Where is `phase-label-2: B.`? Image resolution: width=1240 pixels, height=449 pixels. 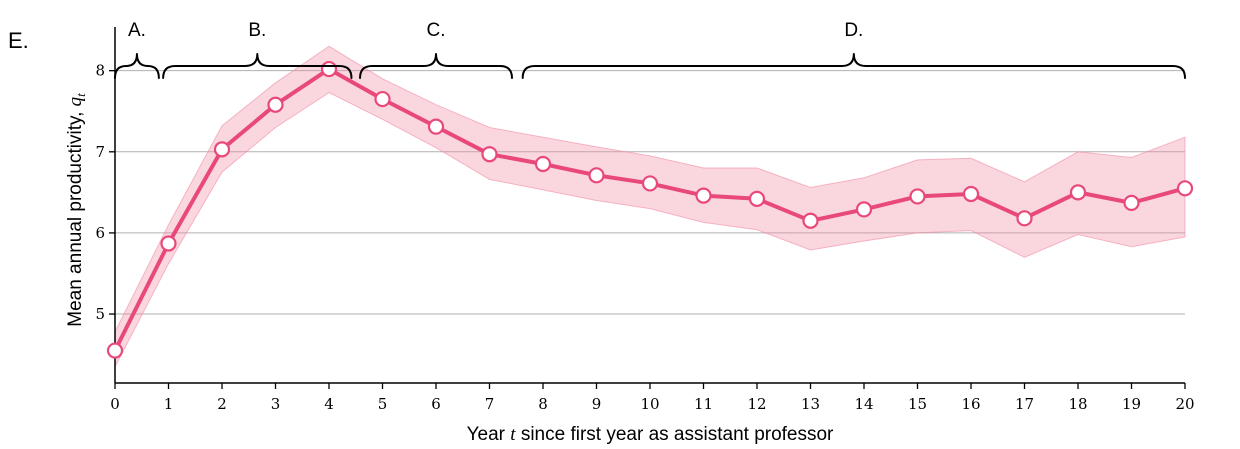
phase-label-2: B. is located at coordinates (257, 30).